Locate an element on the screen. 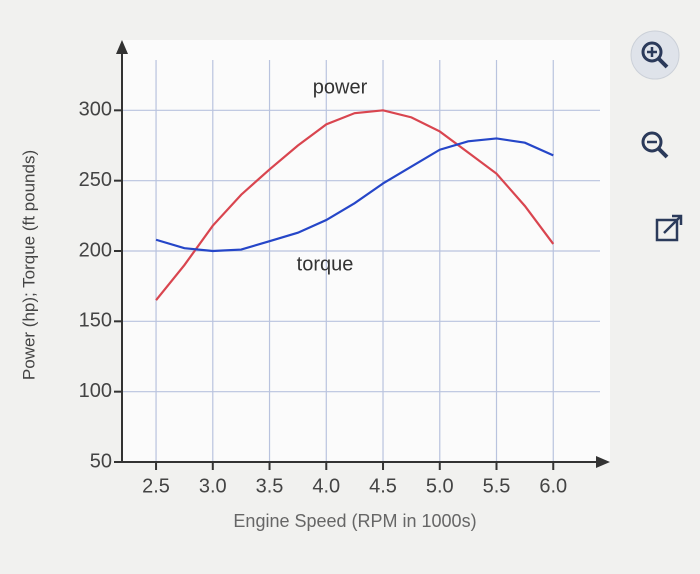  y-tick-label: 300 is located at coordinates (95, 110).